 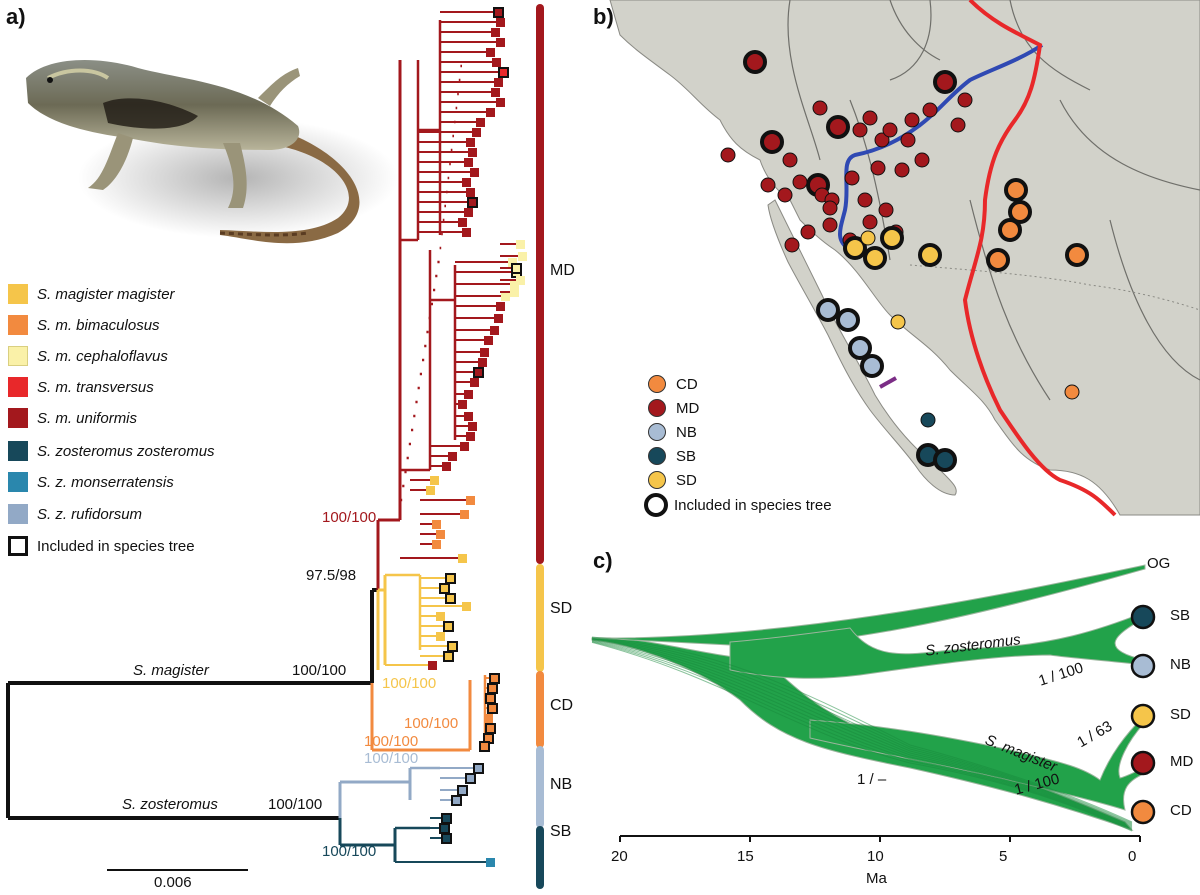 I want to click on axis-tick-15: 15, so click(x=745, y=856).